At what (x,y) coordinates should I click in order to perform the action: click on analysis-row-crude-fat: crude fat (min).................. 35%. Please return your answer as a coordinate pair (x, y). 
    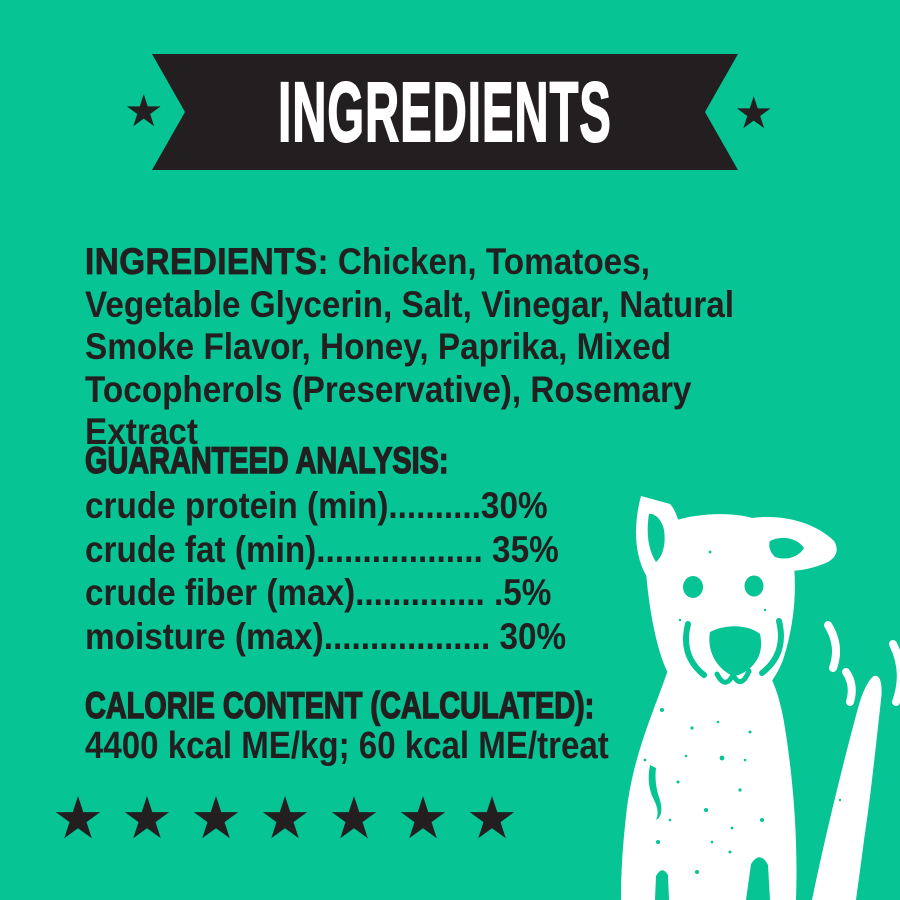
    Looking at the image, I should click on (322, 549).